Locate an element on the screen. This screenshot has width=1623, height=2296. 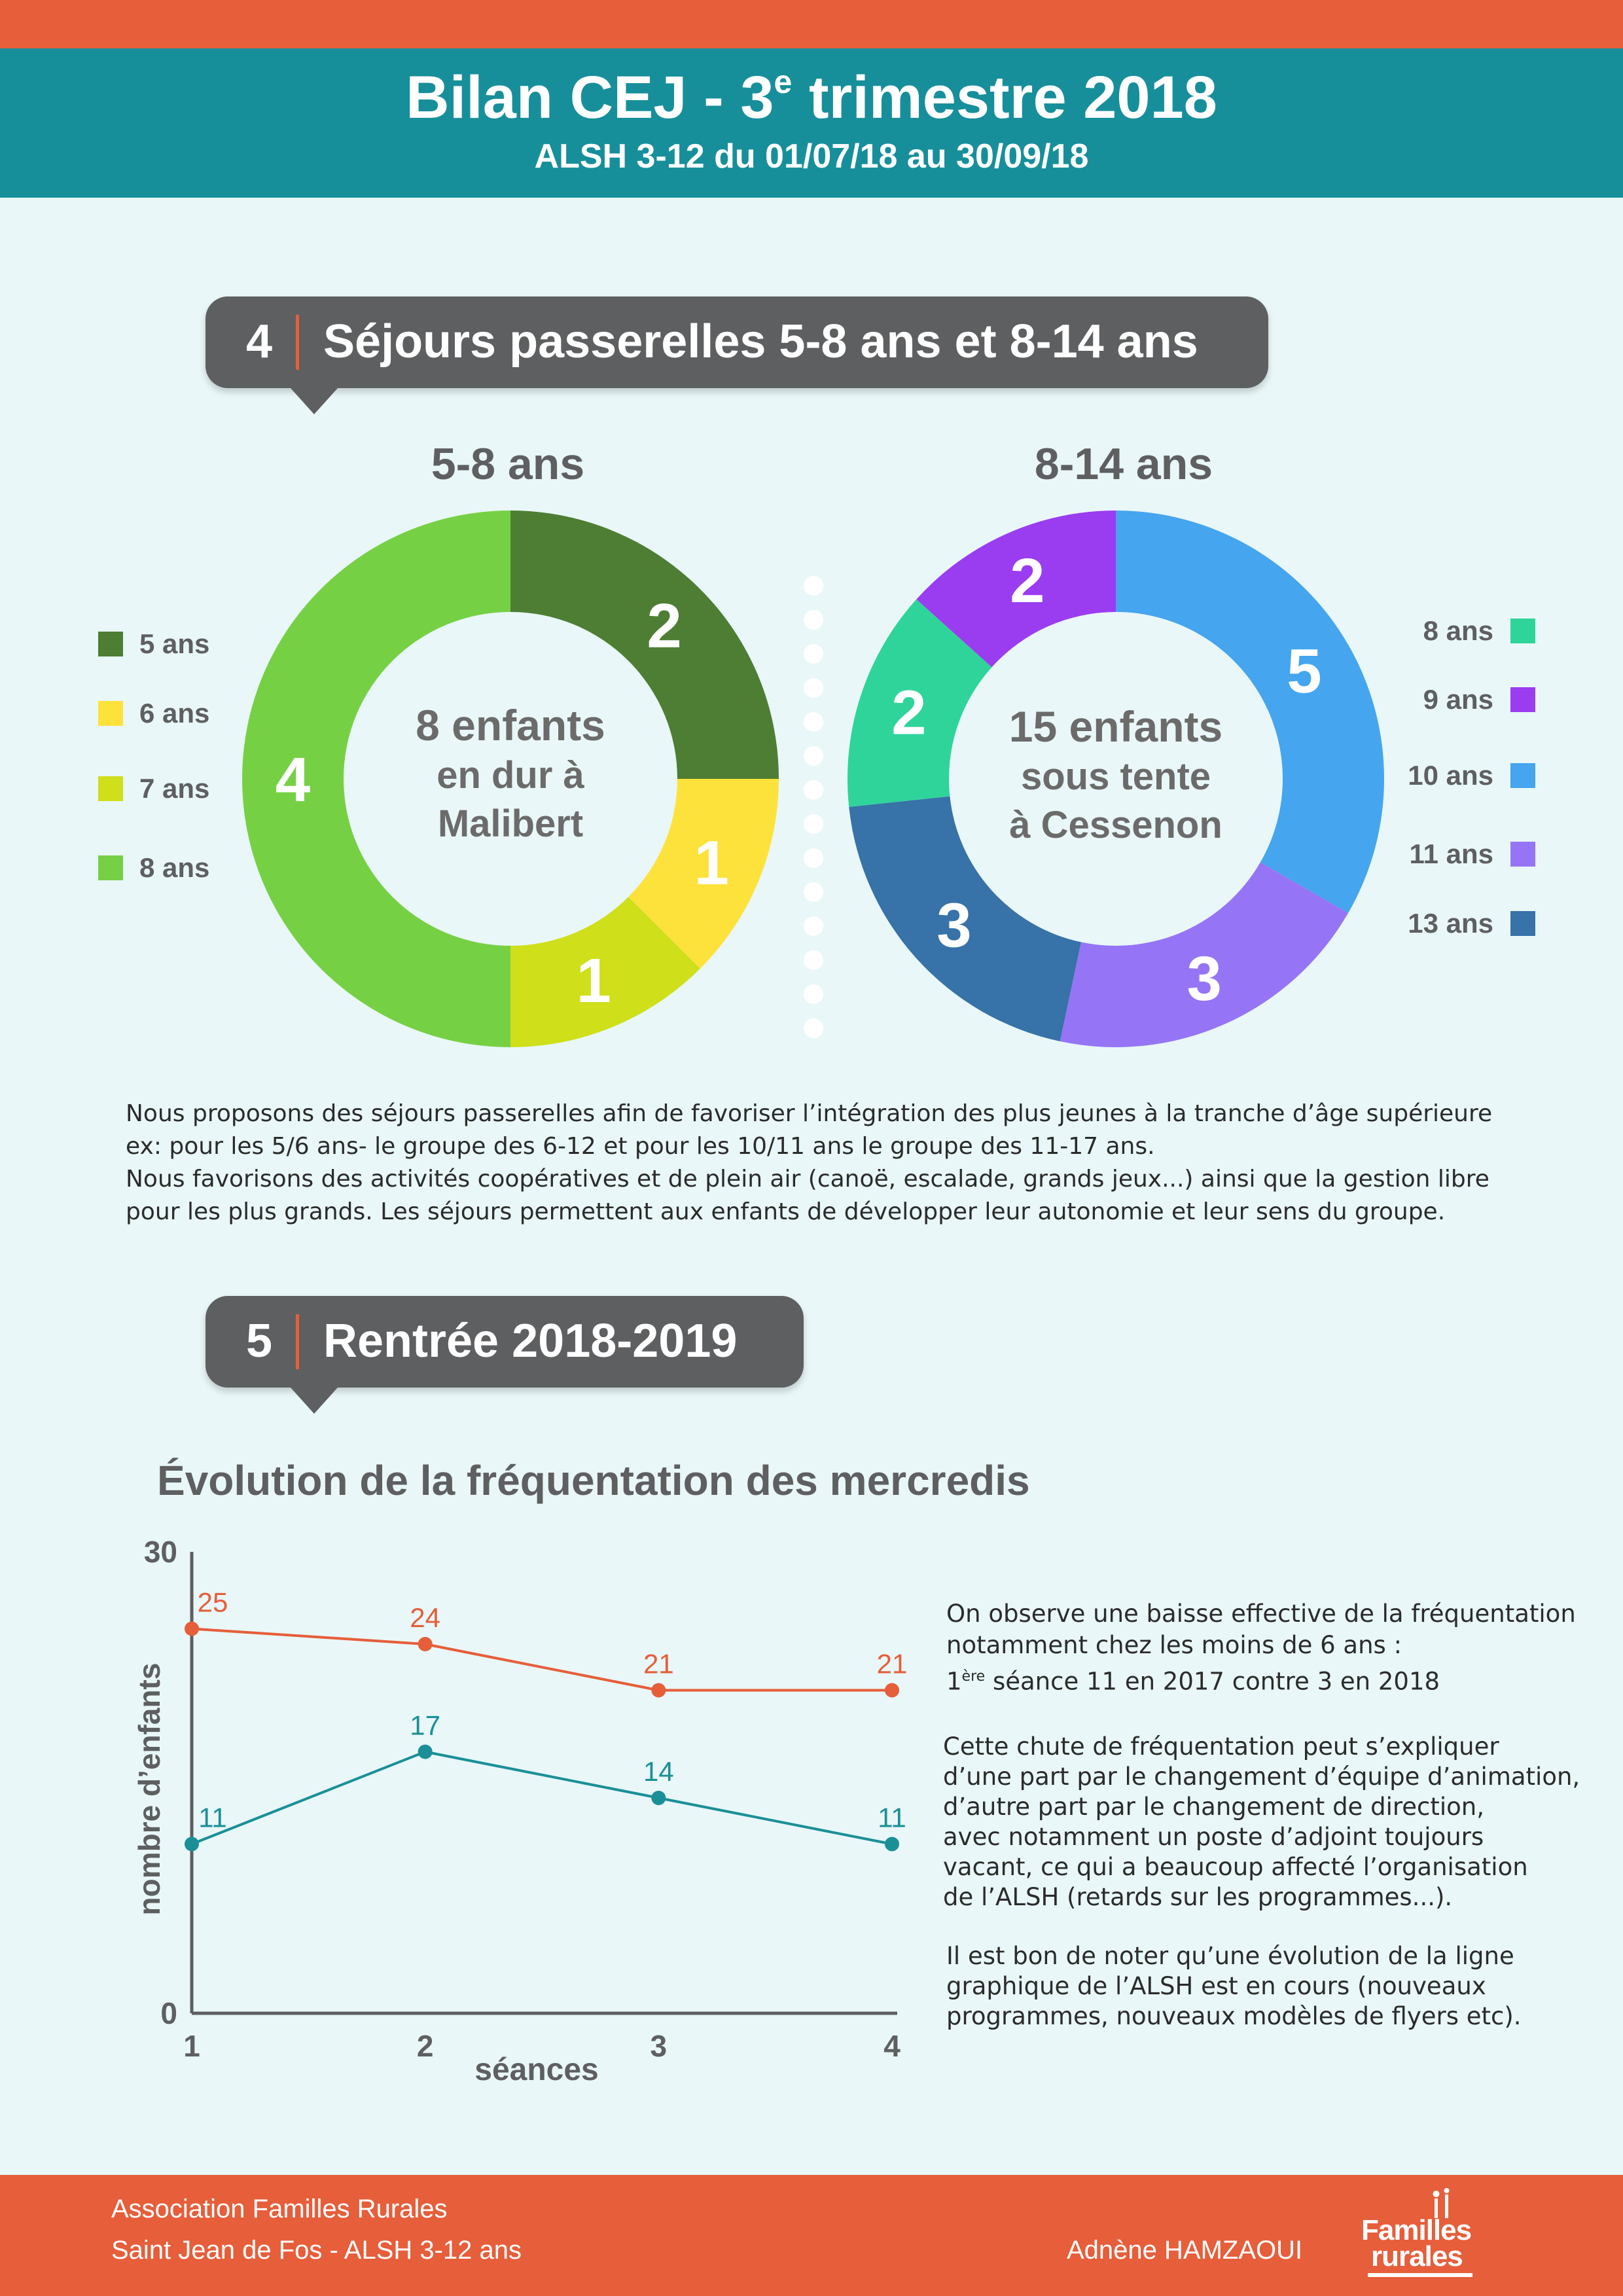
x-tick-label: 1 is located at coordinates (191, 2046).